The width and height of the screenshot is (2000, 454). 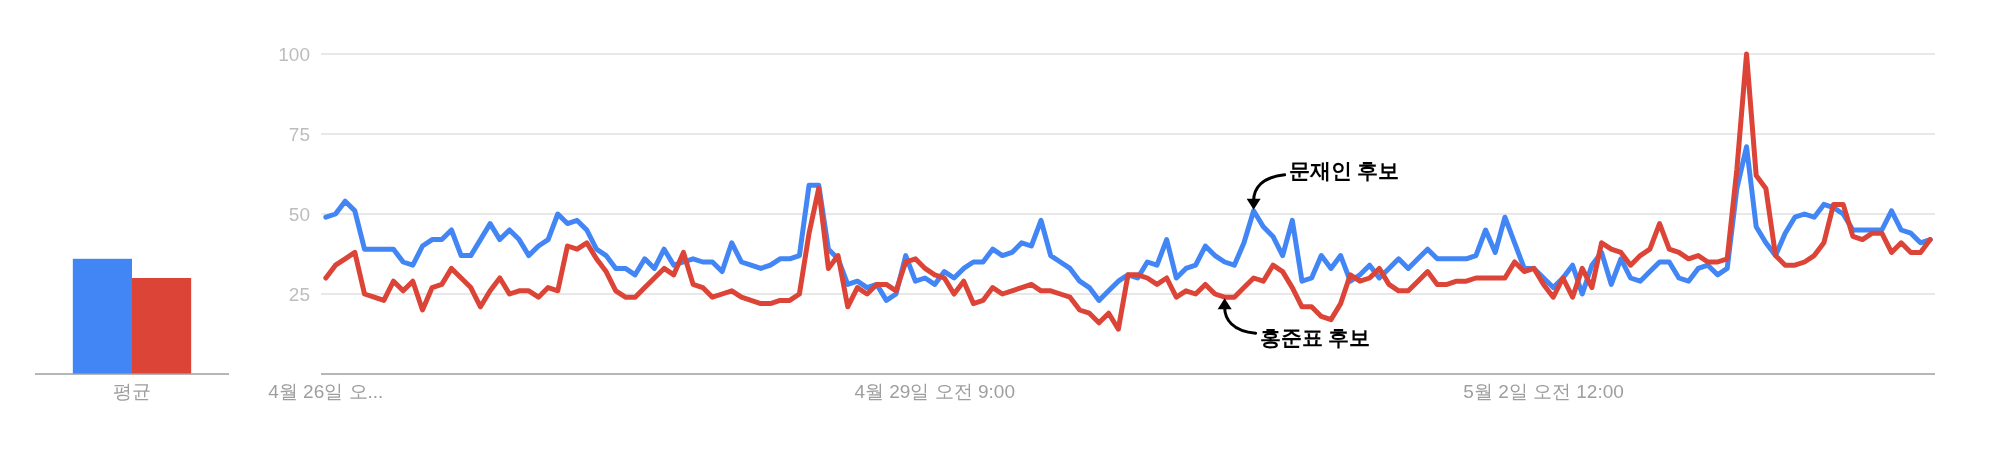 I want to click on y-tick-label: 75, so click(x=299, y=134).